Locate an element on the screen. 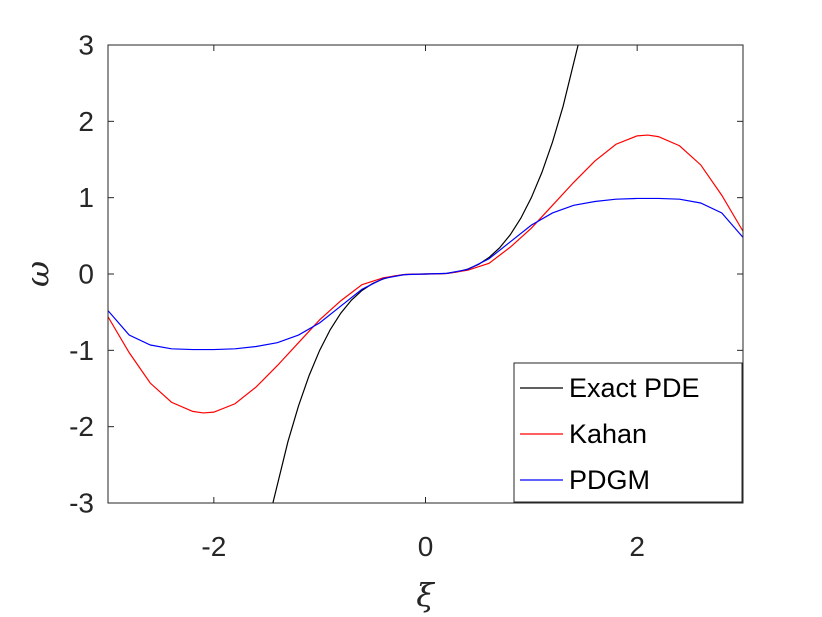 The width and height of the screenshot is (822, 617). x-tick-label: -2 is located at coordinates (213, 546).